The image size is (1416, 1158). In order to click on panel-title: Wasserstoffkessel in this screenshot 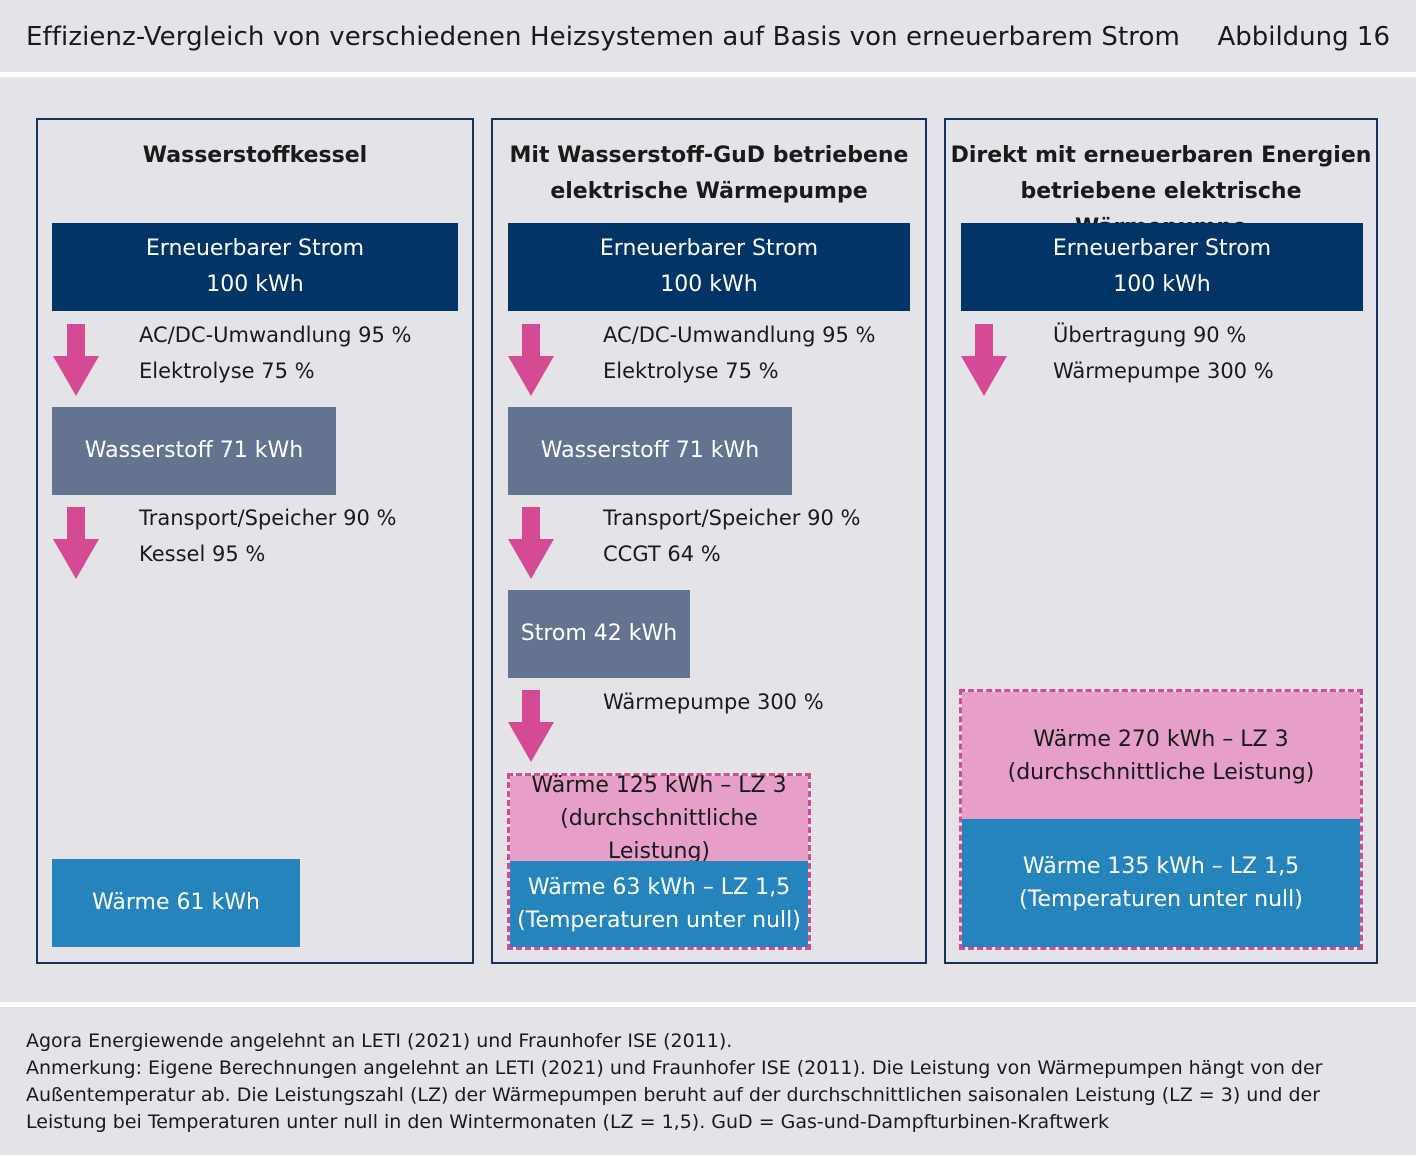, I will do `click(255, 156)`.